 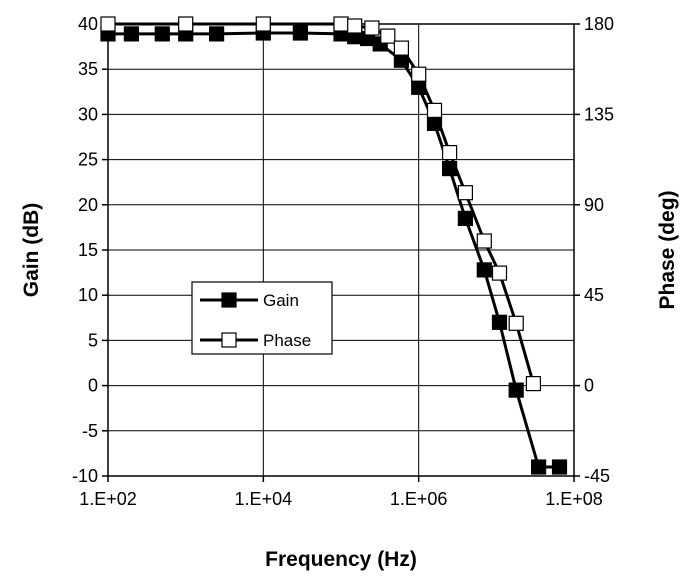 I want to click on legend-entry-phase: Phase, so click(x=255, y=340).